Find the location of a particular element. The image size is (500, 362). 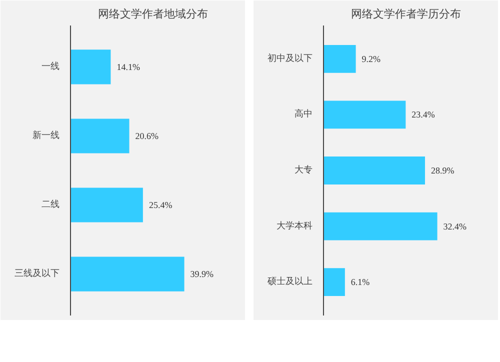

y-tick-label: 新一线 is located at coordinates (46, 135).